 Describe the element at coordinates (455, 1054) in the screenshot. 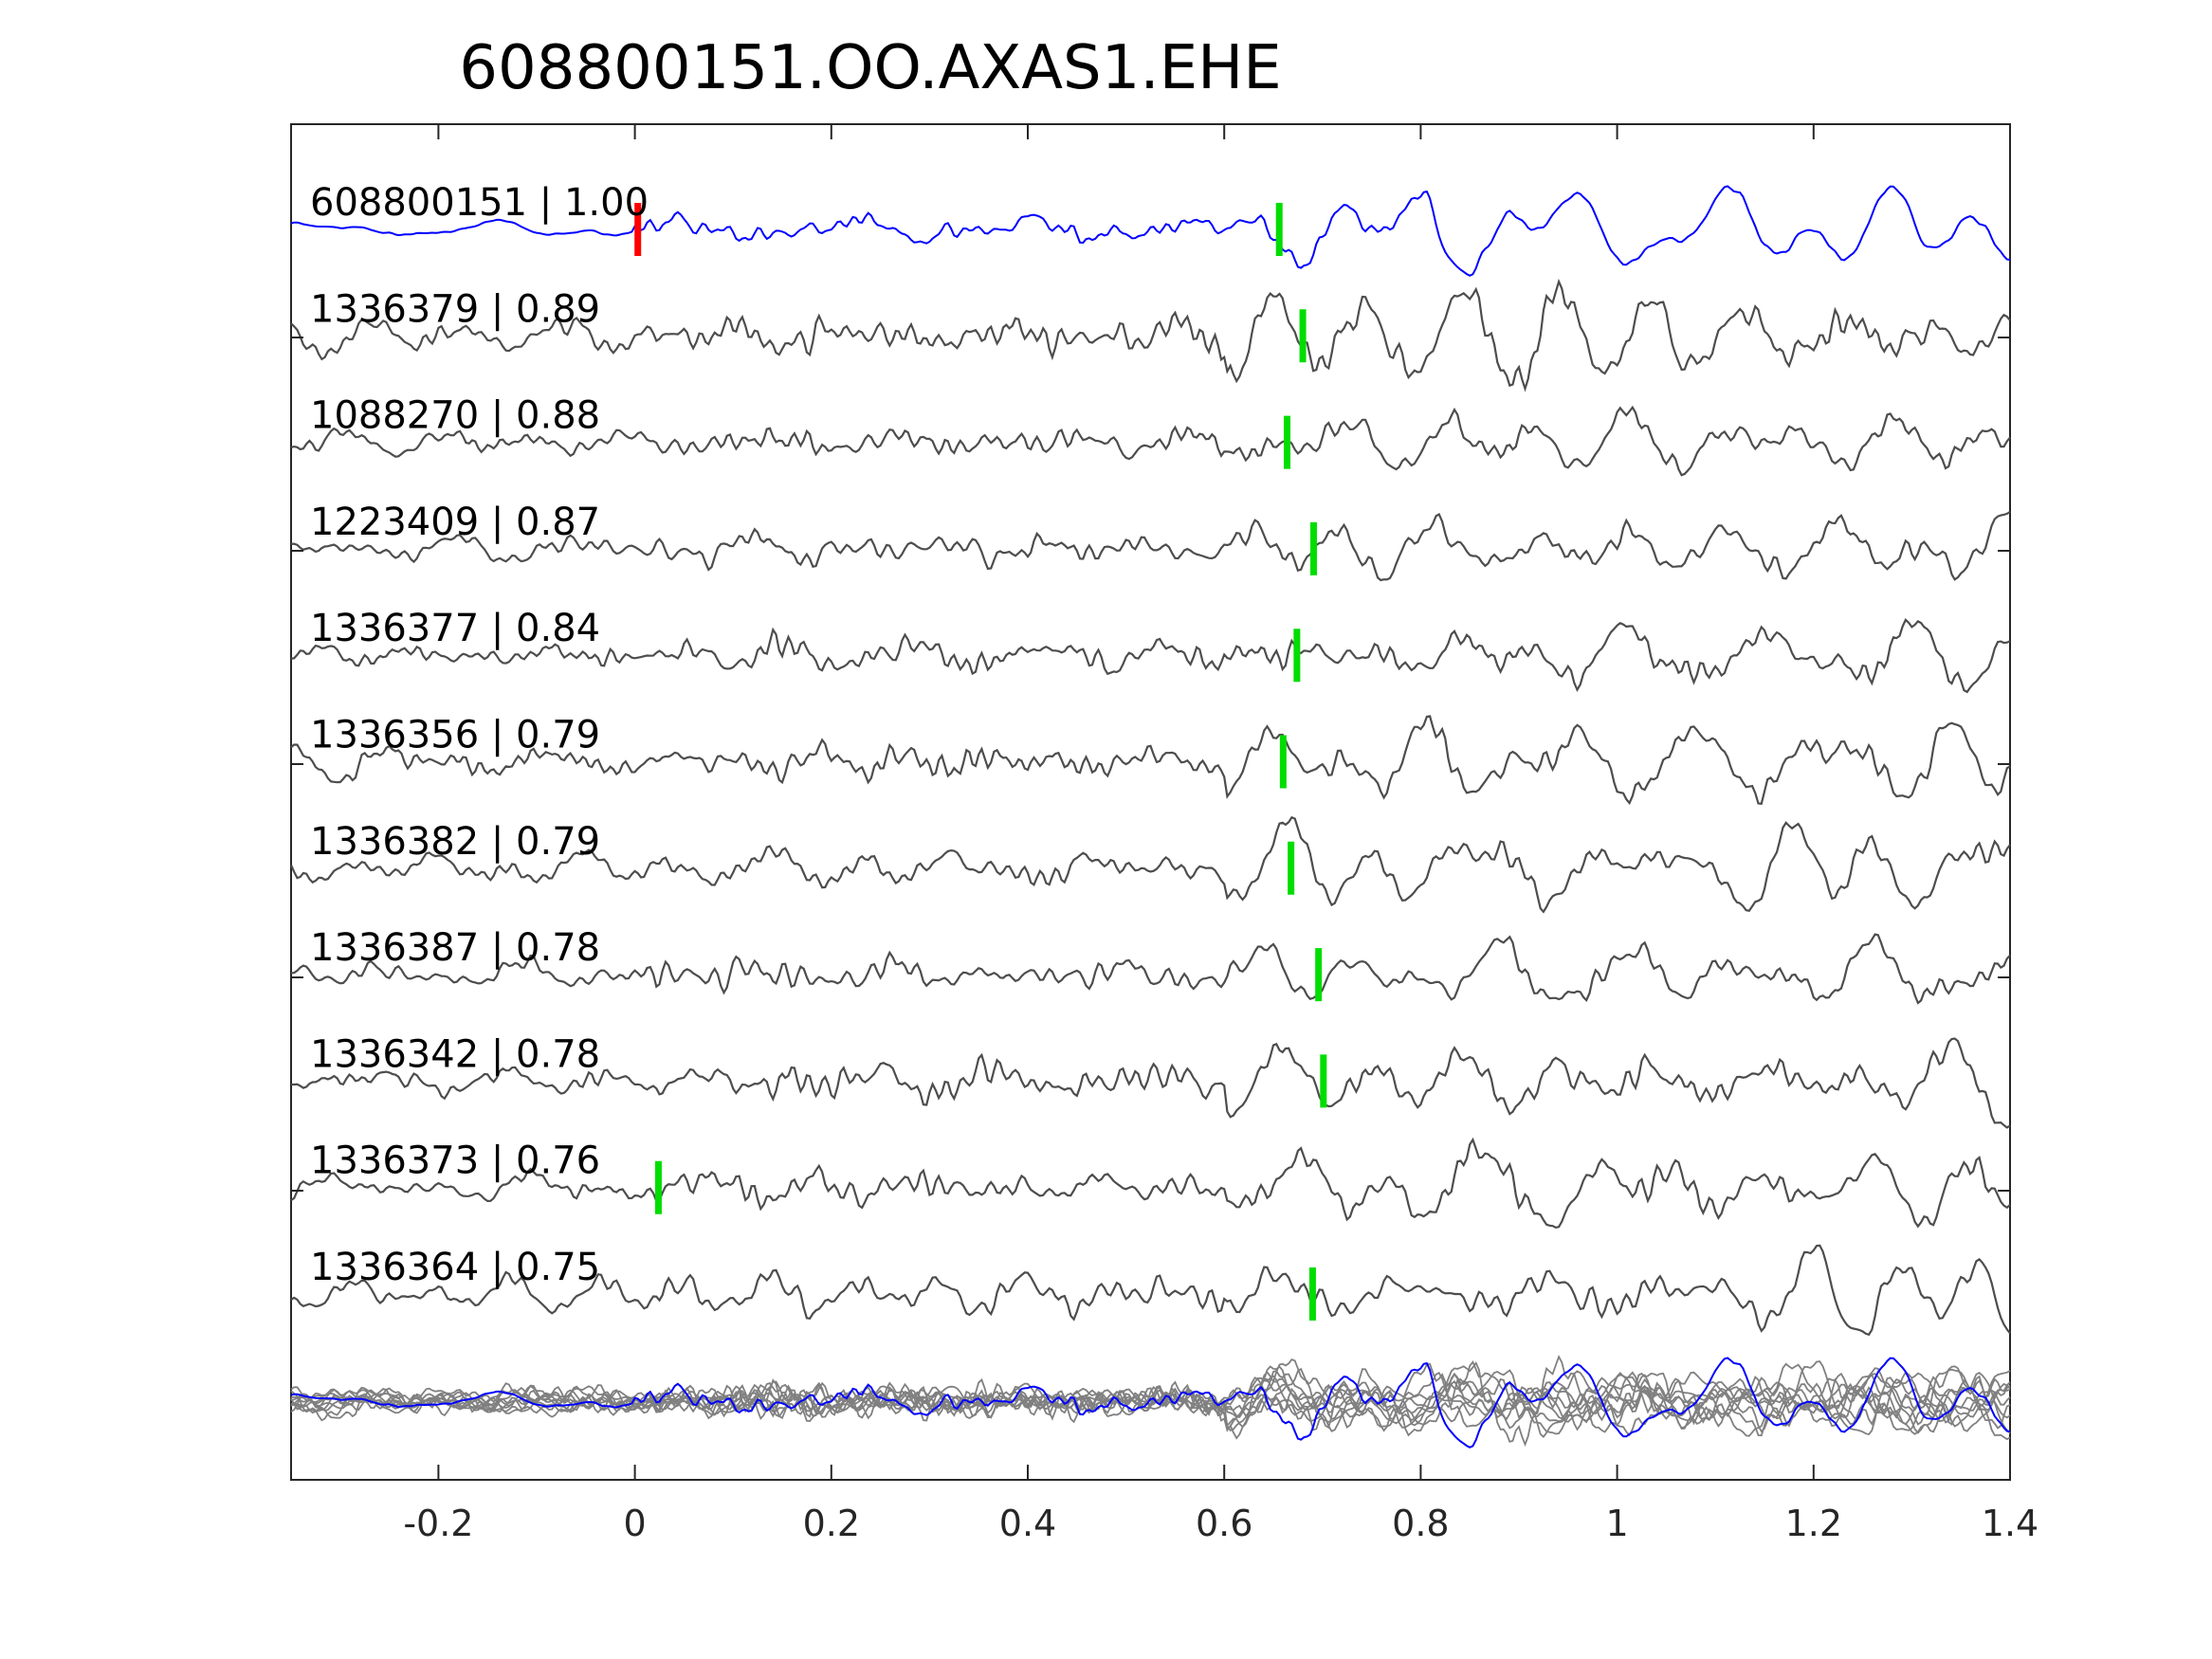

I see `trace-label: 1336342 | 0.78` at that location.